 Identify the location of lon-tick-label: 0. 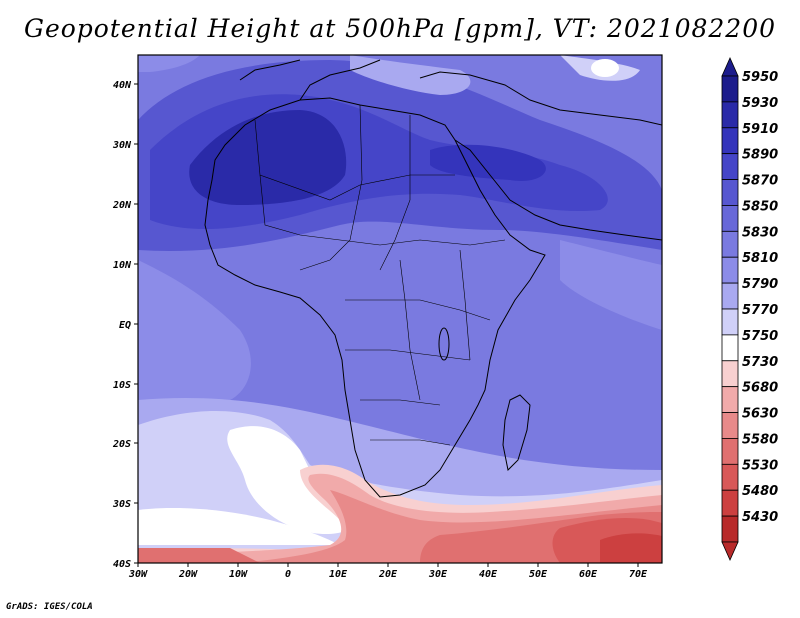
(288, 574).